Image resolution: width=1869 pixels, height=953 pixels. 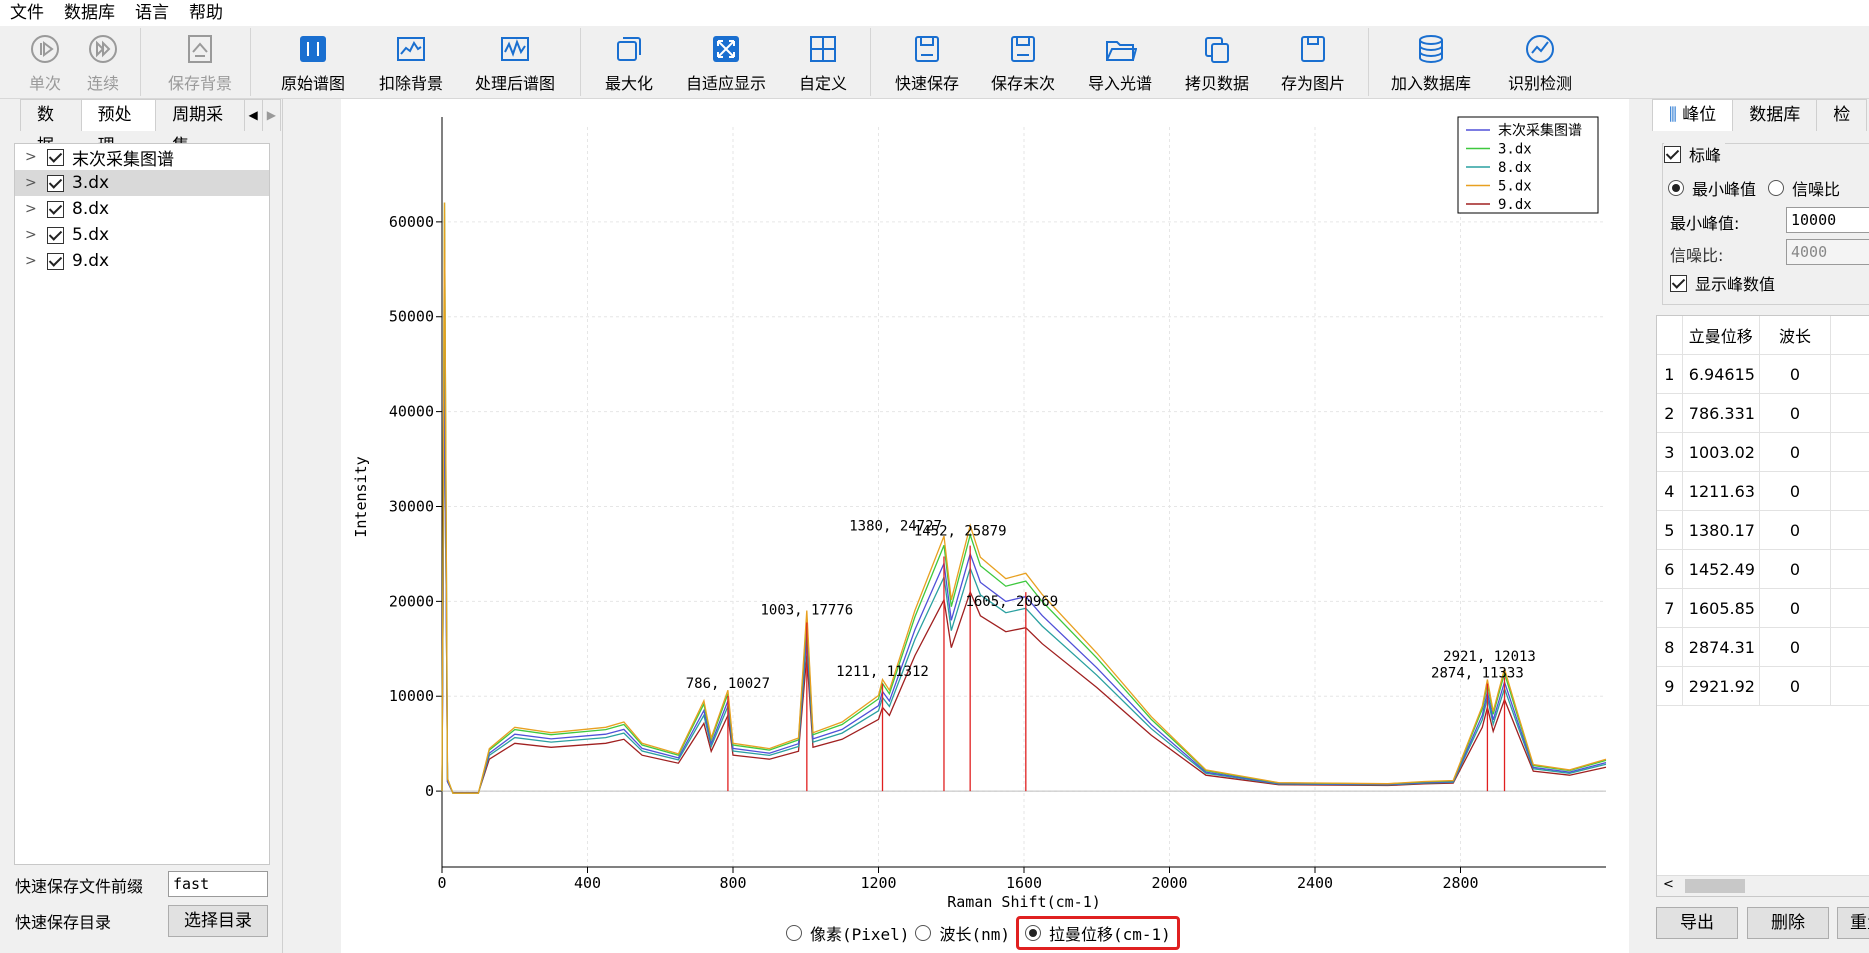 I want to click on tree-item: >9.dx, so click(x=142, y=261).